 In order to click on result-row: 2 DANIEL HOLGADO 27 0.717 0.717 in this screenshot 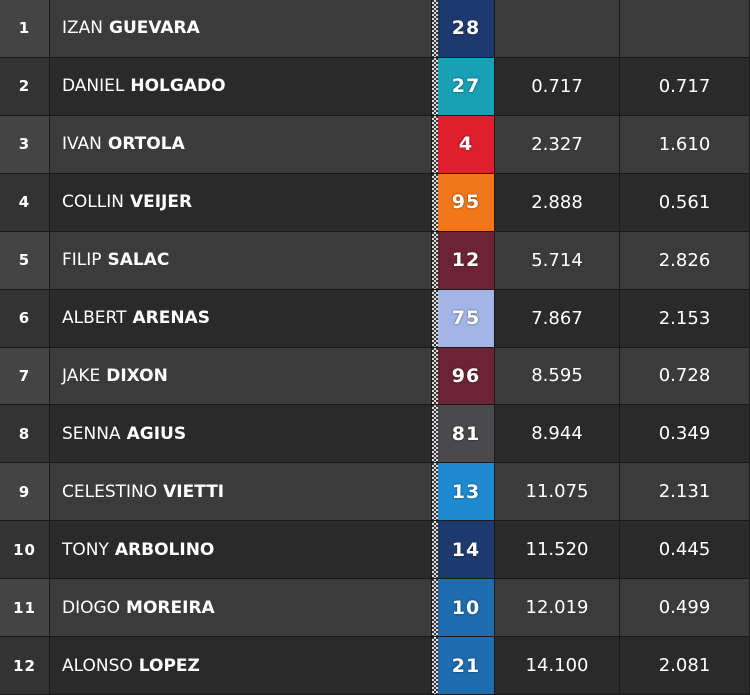, I will do `click(375, 86)`.